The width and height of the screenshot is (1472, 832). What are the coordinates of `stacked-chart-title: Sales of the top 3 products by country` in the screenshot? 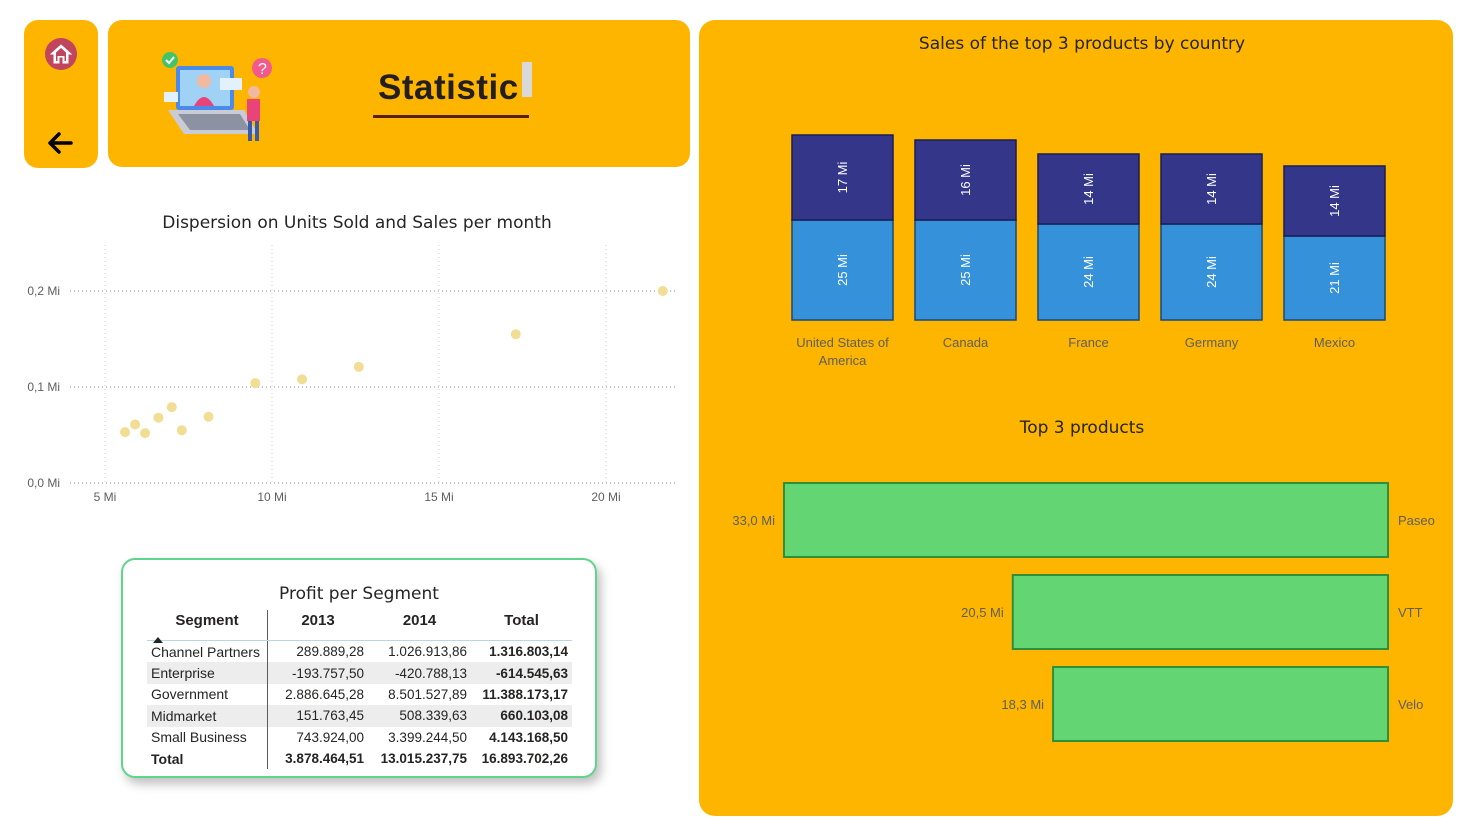 It's located at (1082, 44).